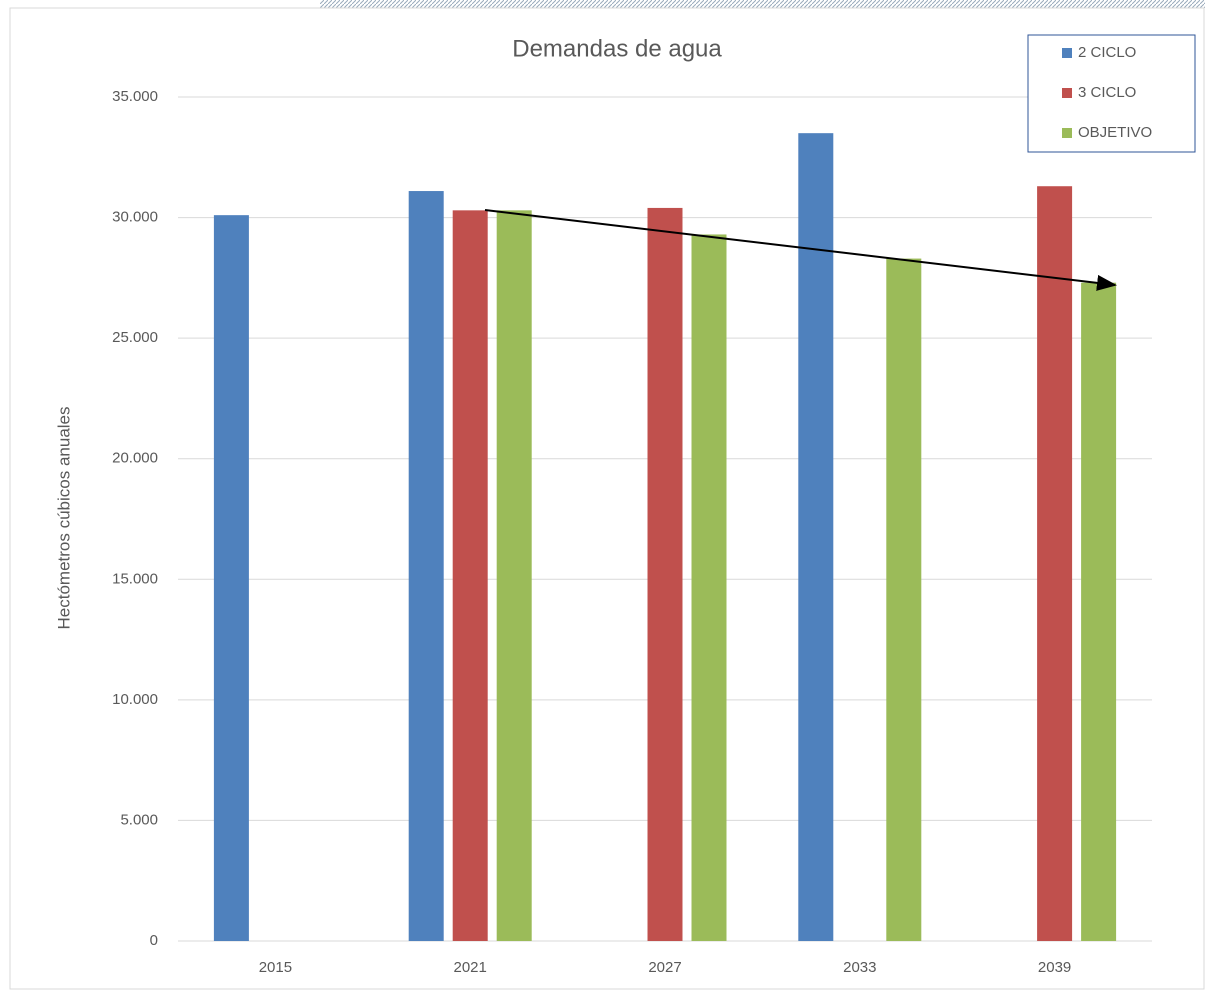 The height and width of the screenshot is (990, 1205). Describe the element at coordinates (1107, 52) in the screenshot. I see `legend-label: 2 CICLO` at that location.